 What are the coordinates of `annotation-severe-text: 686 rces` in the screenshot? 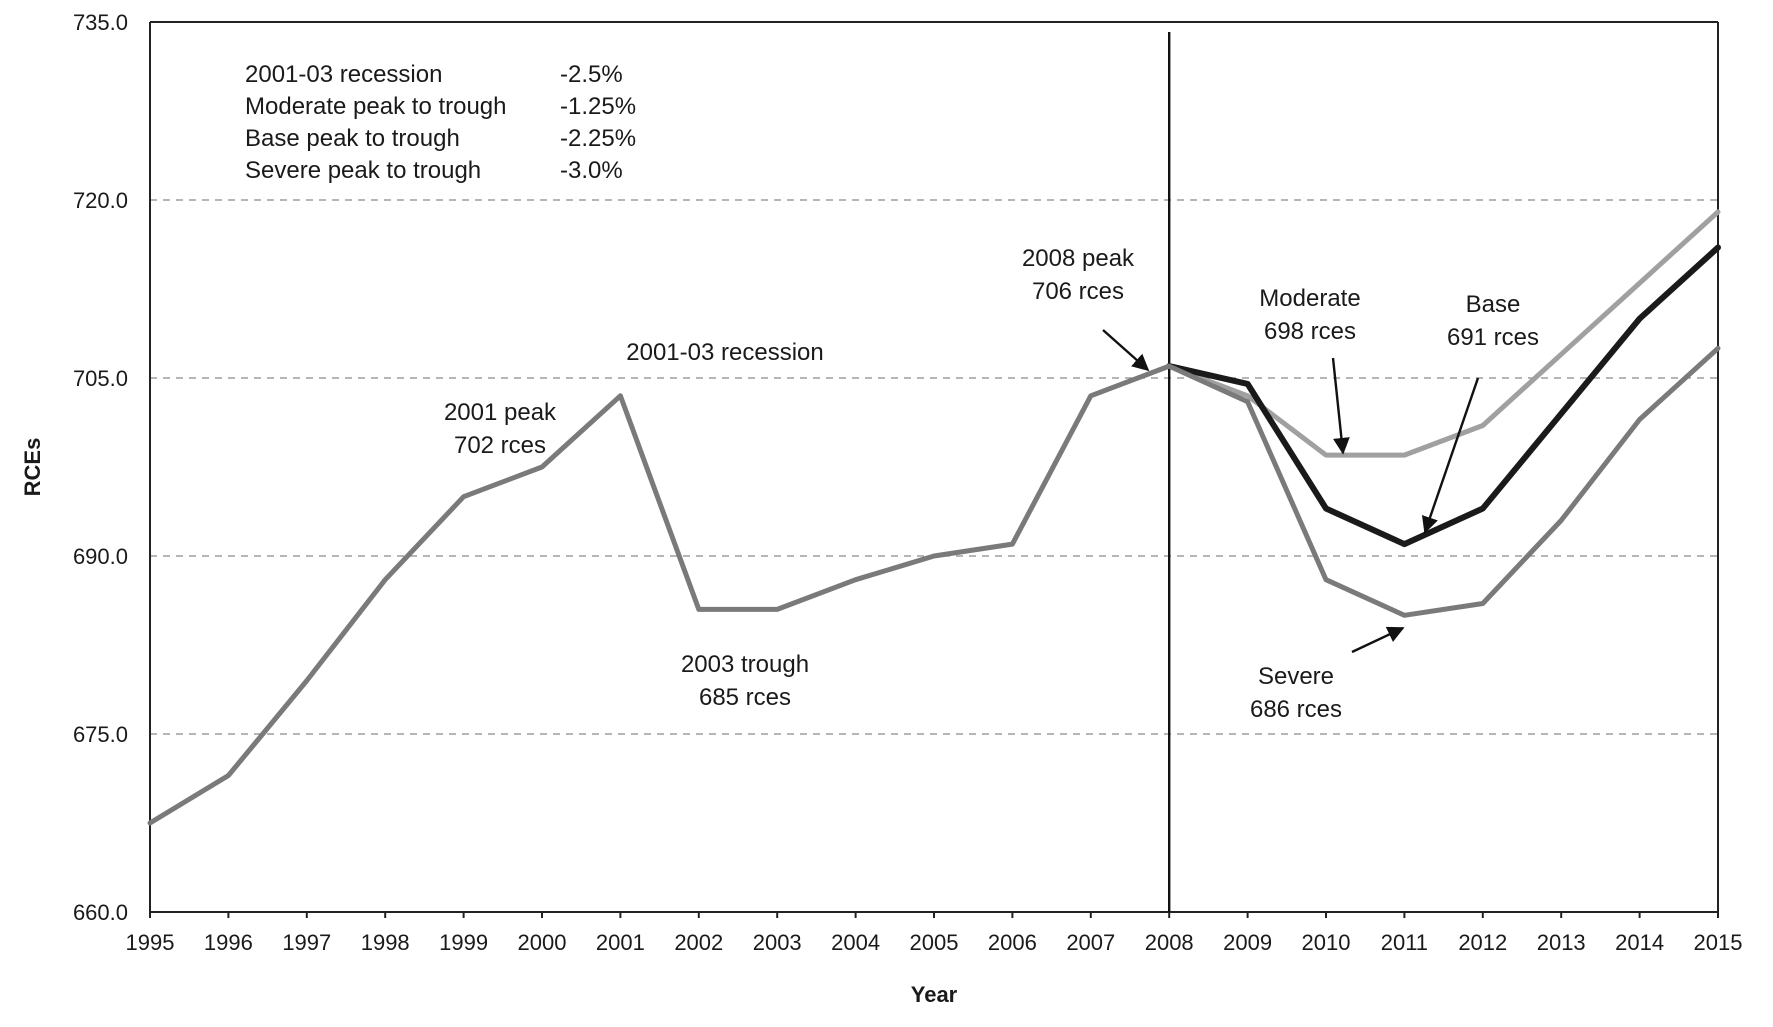 It's located at (1296, 709).